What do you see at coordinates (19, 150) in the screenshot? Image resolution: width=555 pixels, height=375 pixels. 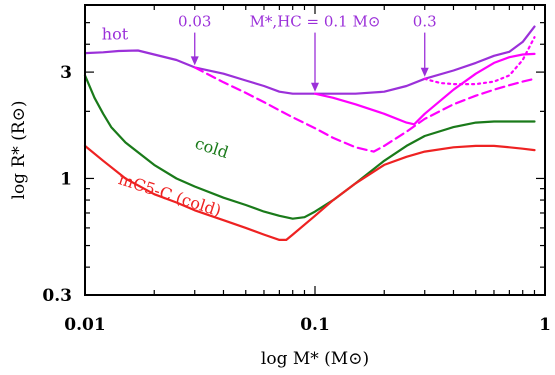 I see `y-axis-label: log R* (R⊙)` at bounding box center [19, 150].